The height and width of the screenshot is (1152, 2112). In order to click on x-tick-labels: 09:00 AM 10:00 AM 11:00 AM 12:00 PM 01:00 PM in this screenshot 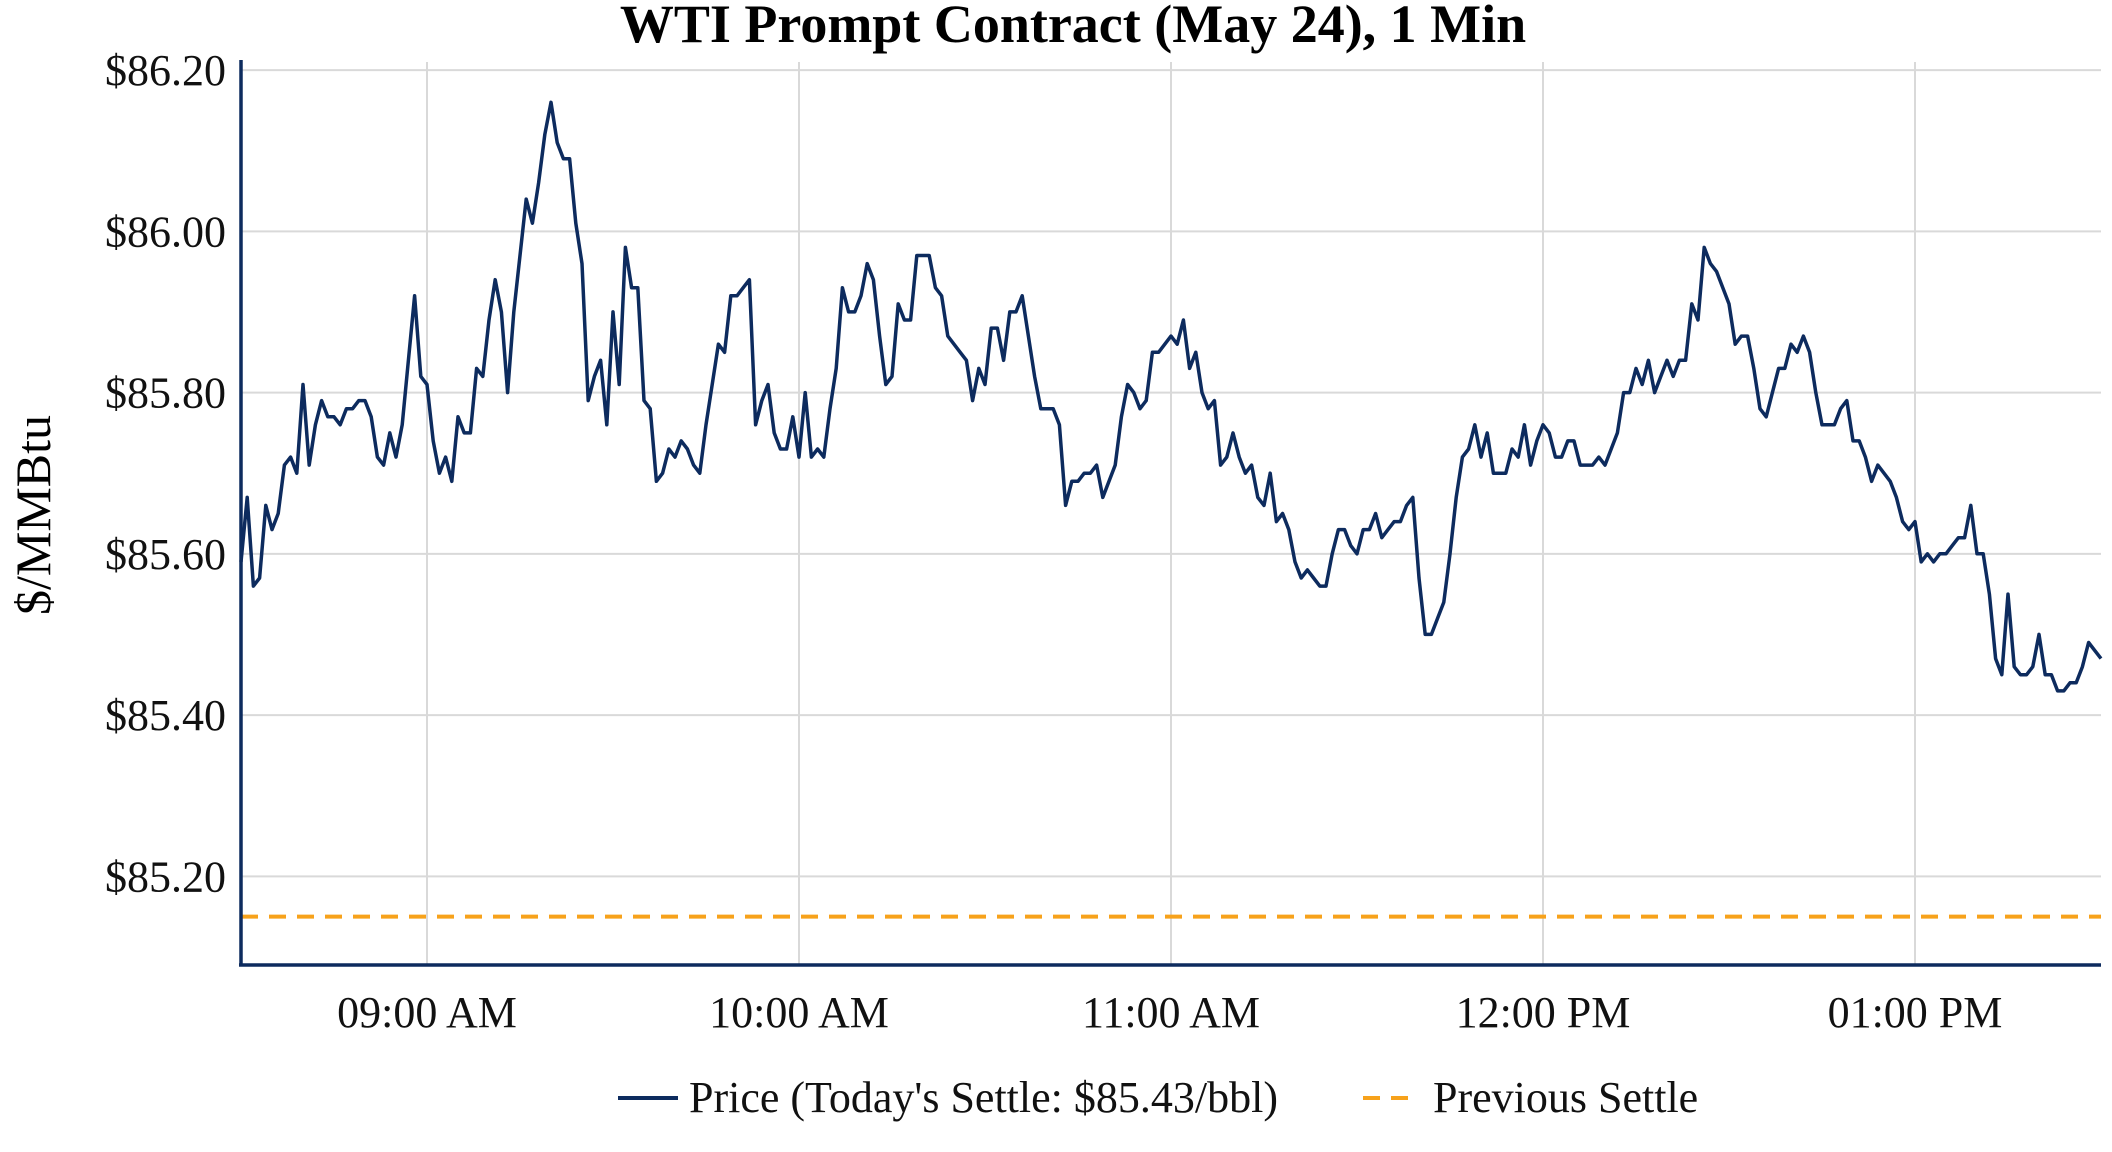, I will do `click(1169, 1012)`.